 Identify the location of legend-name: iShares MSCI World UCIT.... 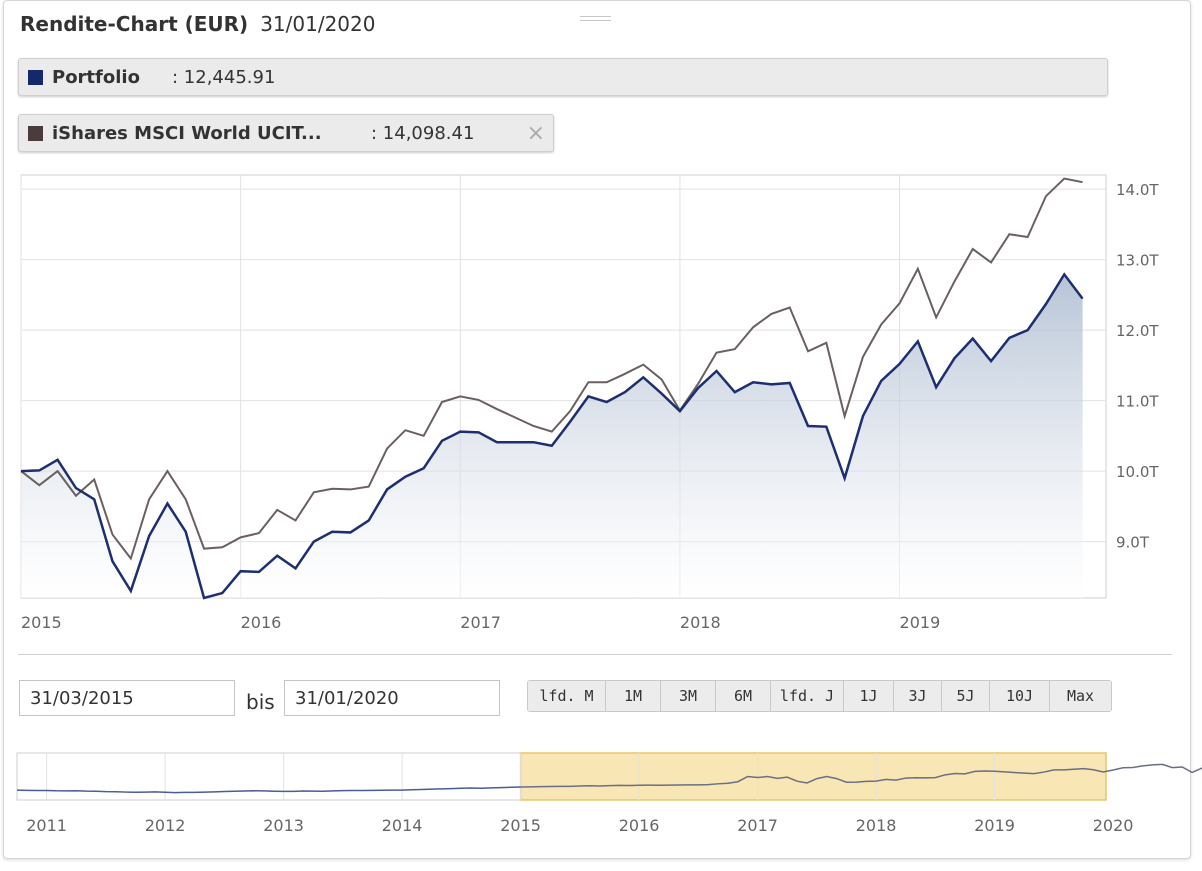
(187, 133).